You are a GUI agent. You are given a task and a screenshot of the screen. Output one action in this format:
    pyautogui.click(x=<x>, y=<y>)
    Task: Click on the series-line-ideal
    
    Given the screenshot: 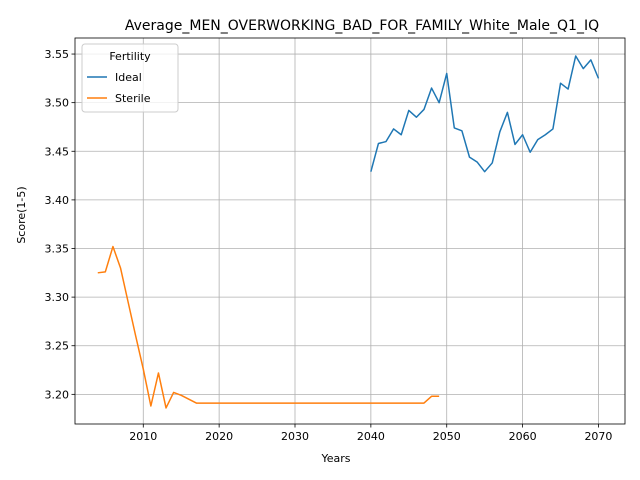 What is the action you would take?
    pyautogui.click(x=485, y=114)
    